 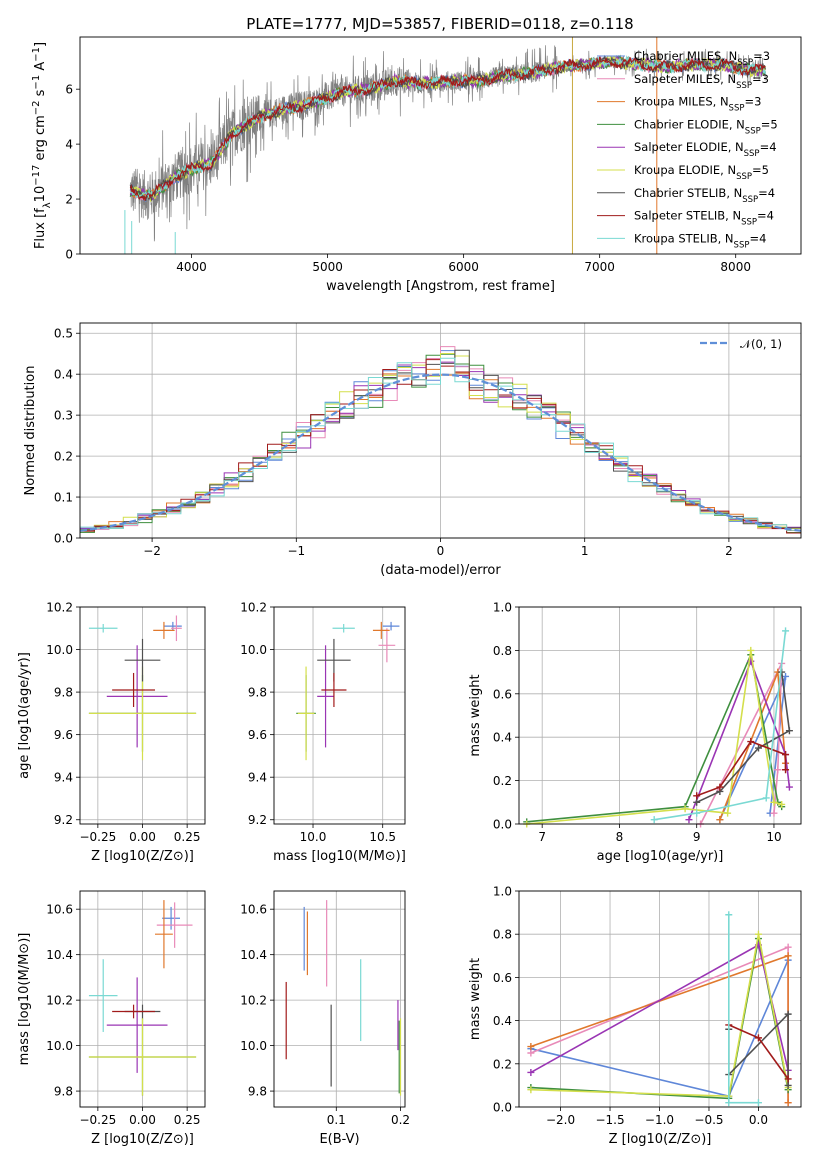 I want to click on legend-name: Salpeter STELIB, N, so click(x=687, y=216).